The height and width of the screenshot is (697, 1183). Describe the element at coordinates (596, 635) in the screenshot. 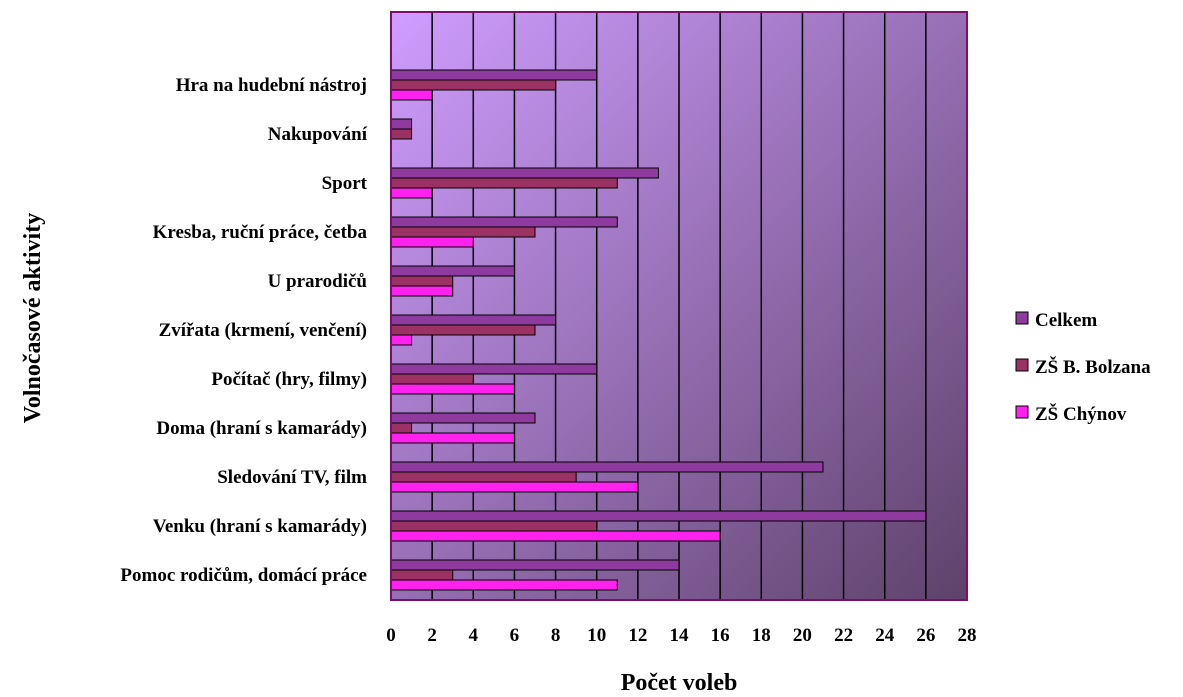

I see `x-tick-label: 10` at that location.